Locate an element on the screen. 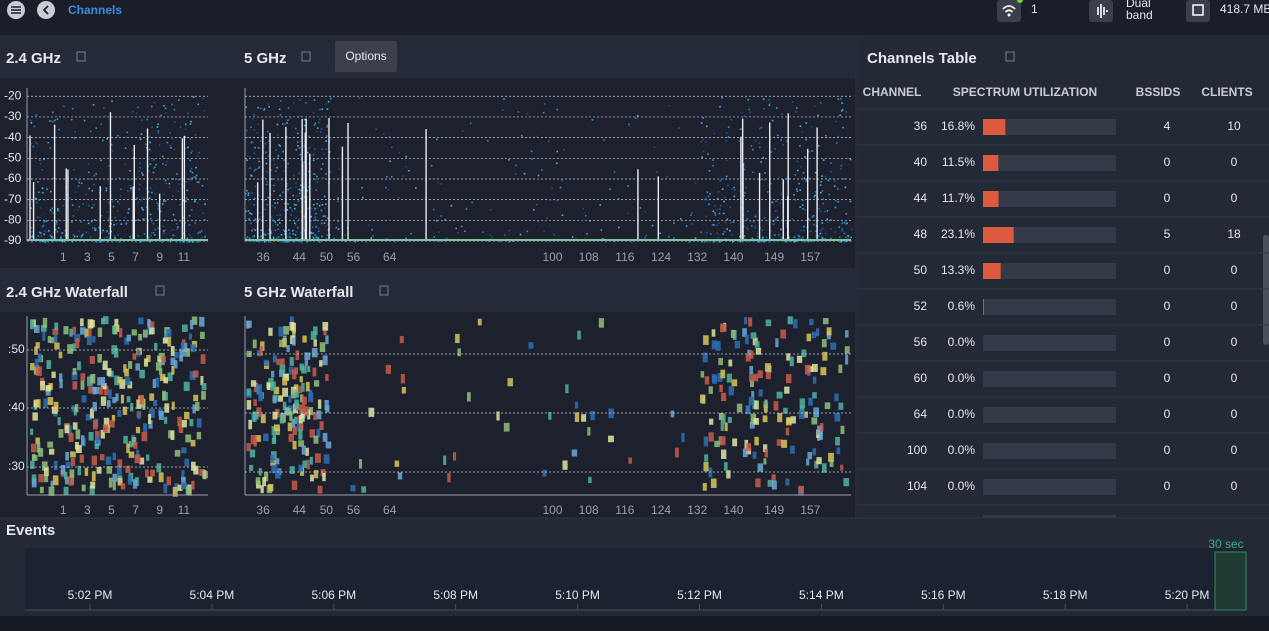  scrollbar is located at coordinates (1266, 290).